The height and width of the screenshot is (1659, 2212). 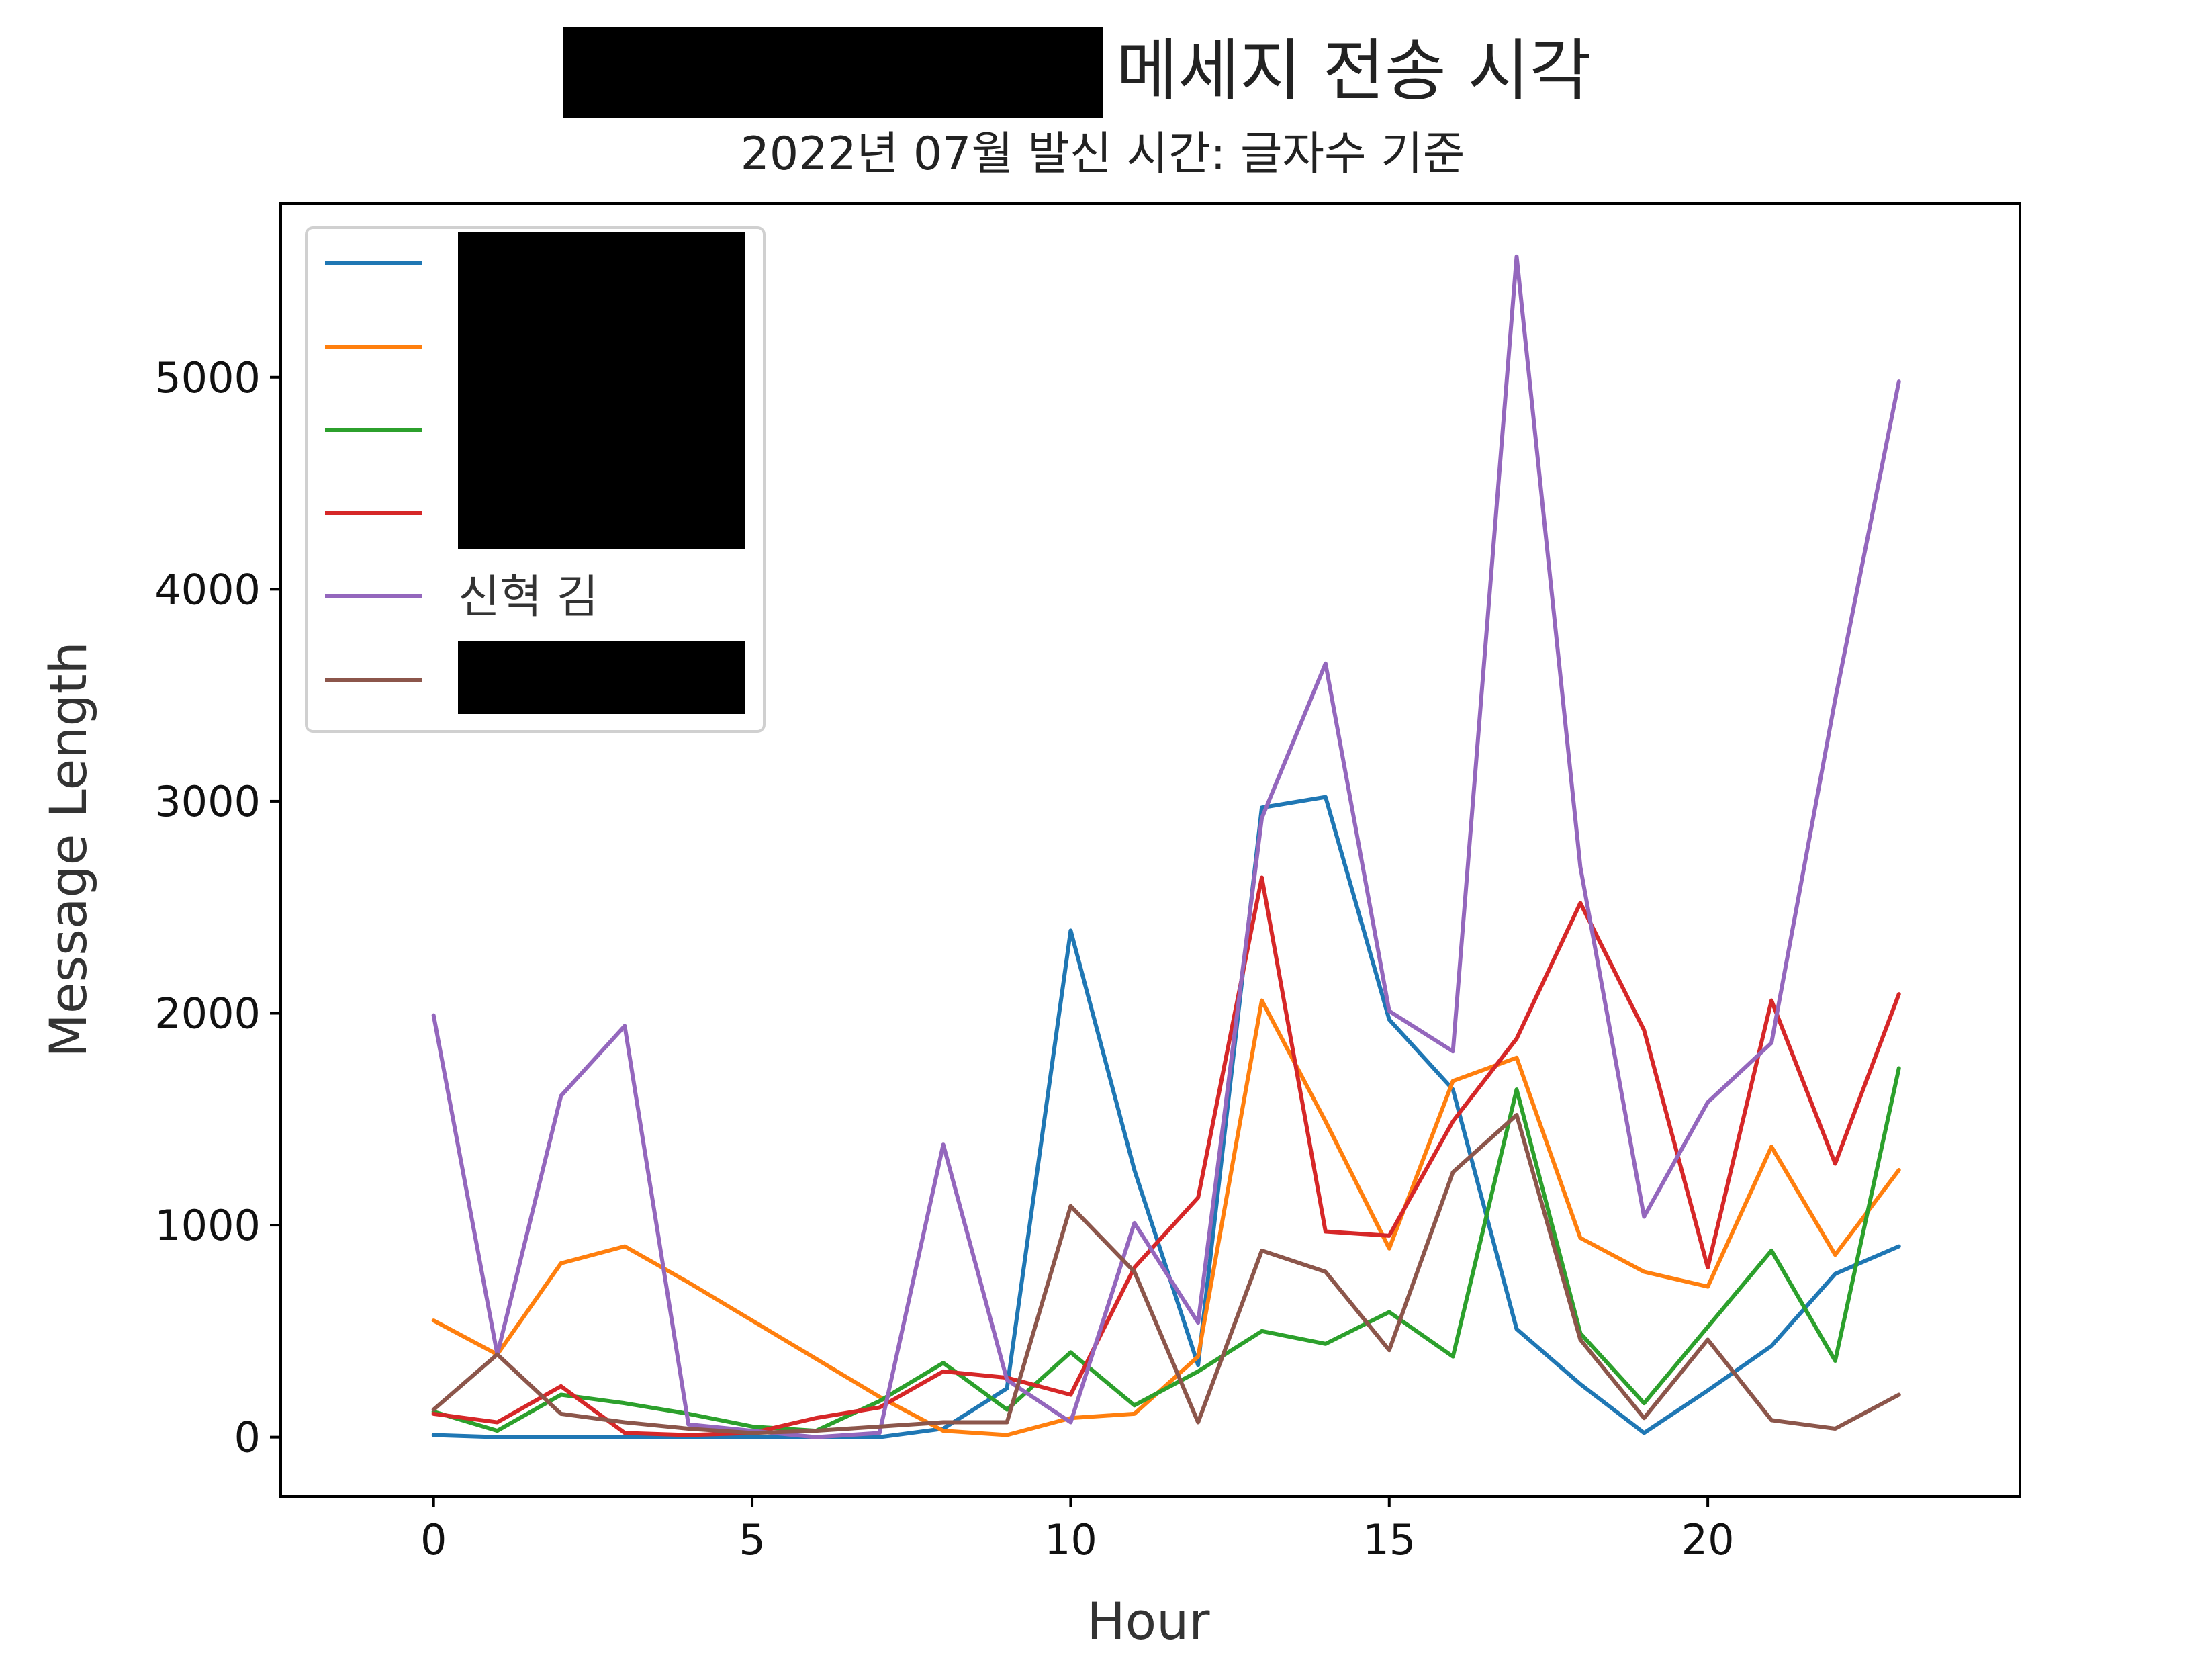 I want to click on title-redaction-box, so click(x=833, y=72).